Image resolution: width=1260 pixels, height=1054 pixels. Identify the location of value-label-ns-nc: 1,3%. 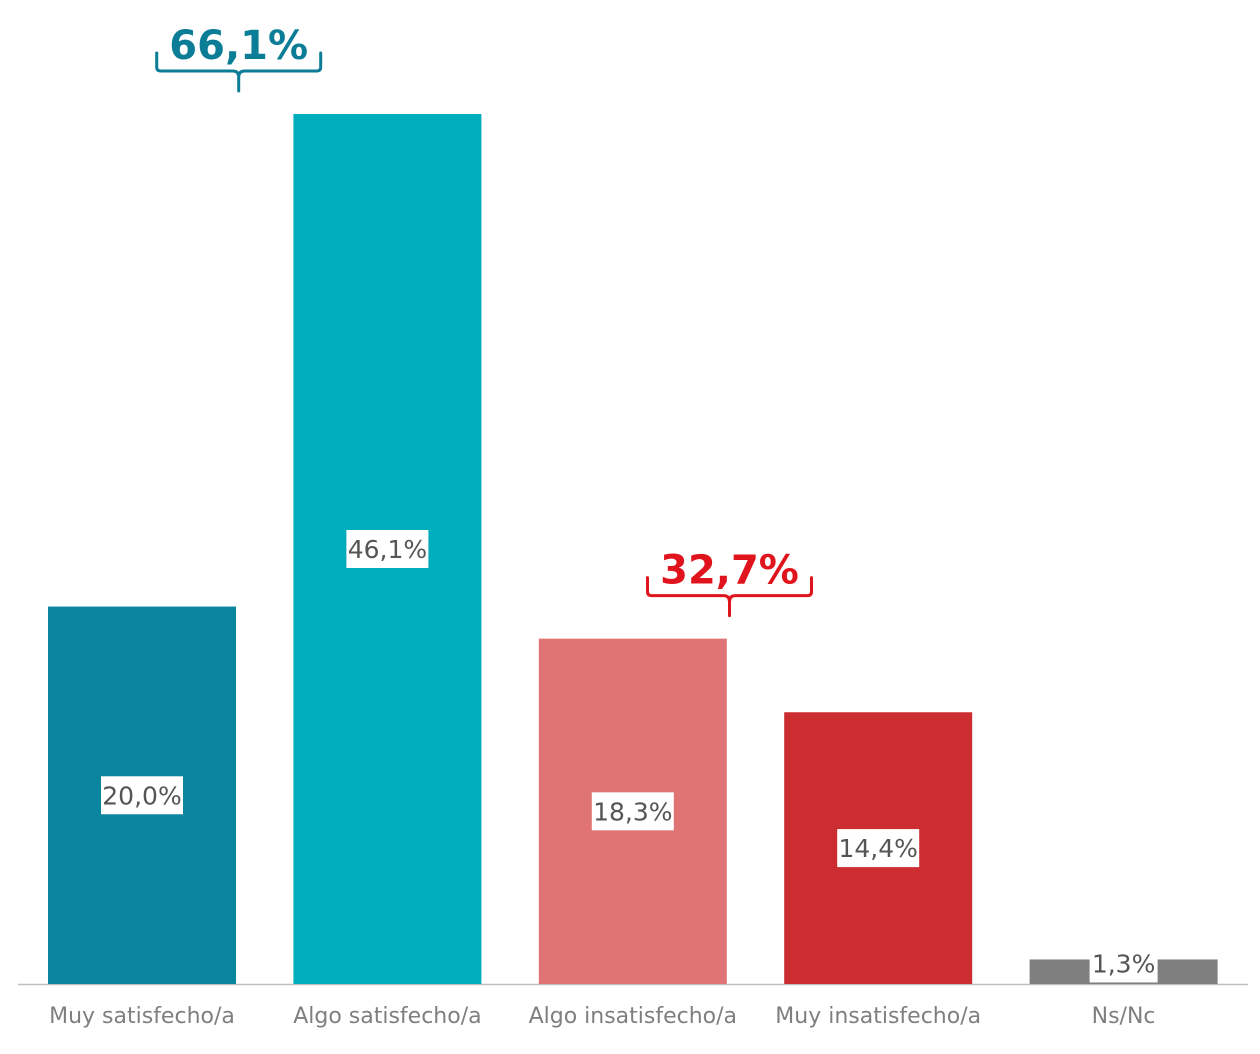
(1124, 963).